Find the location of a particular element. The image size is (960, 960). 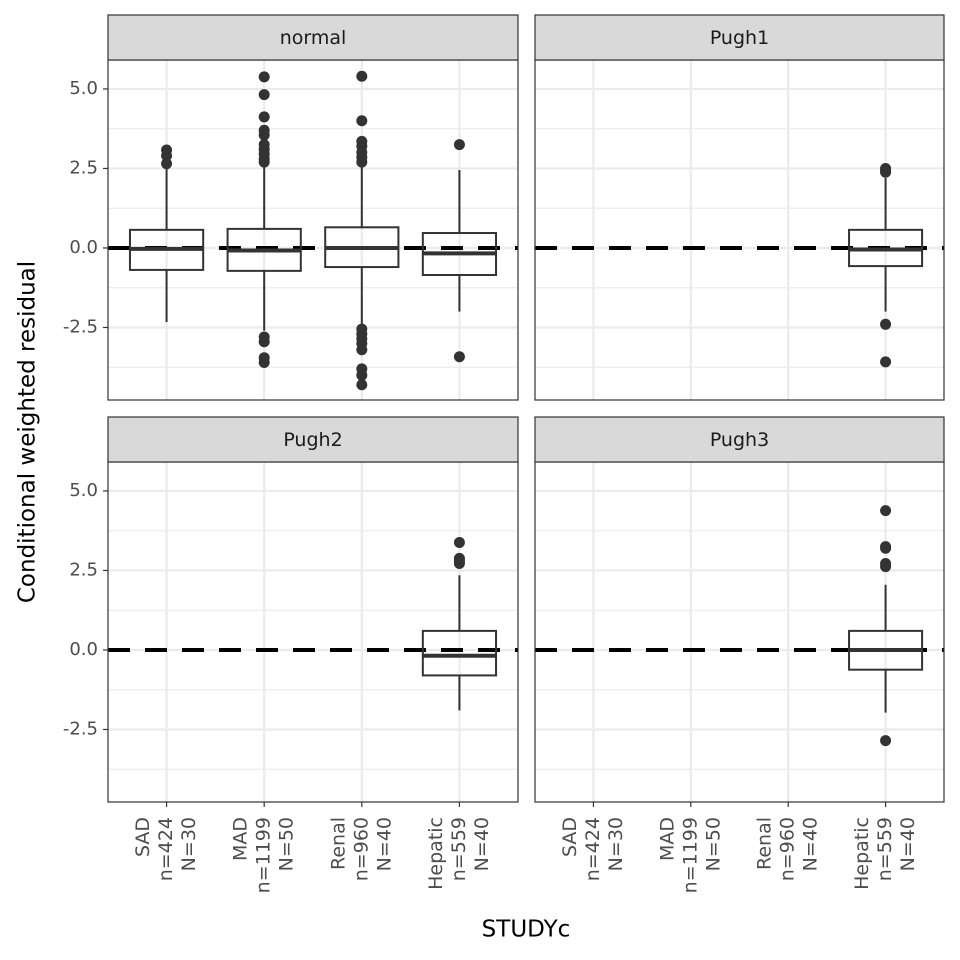

box is located at coordinates (459, 653).